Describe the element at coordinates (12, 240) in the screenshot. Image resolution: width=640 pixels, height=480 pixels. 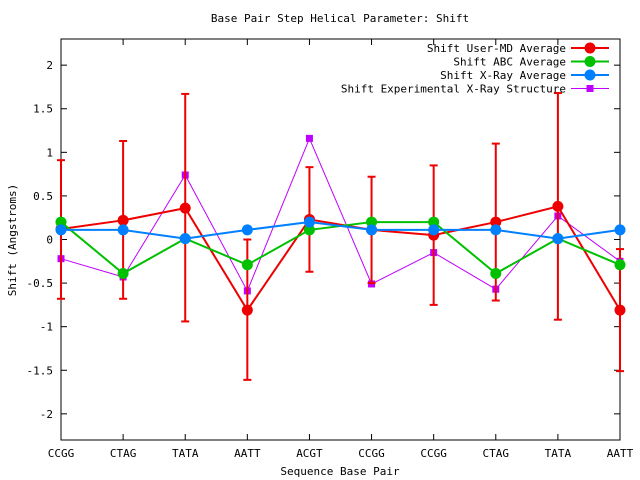
I see `y-axis-label: Shift (Angstroms)` at that location.